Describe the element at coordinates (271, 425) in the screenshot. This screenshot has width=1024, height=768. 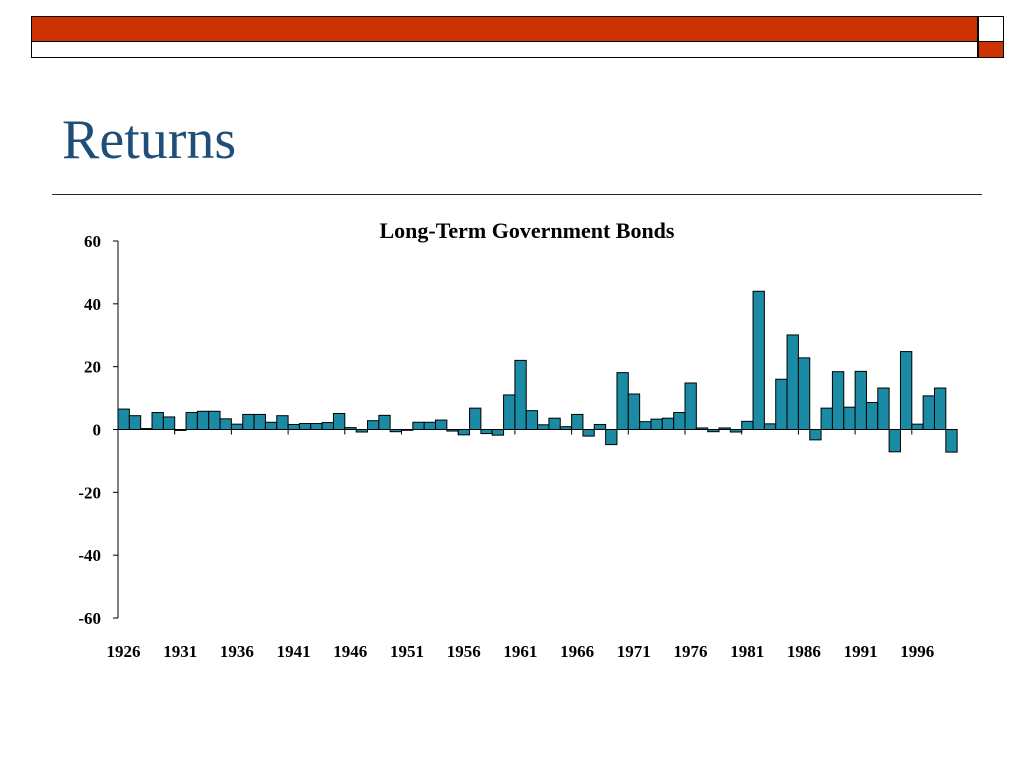
I see `bar-1939` at that location.